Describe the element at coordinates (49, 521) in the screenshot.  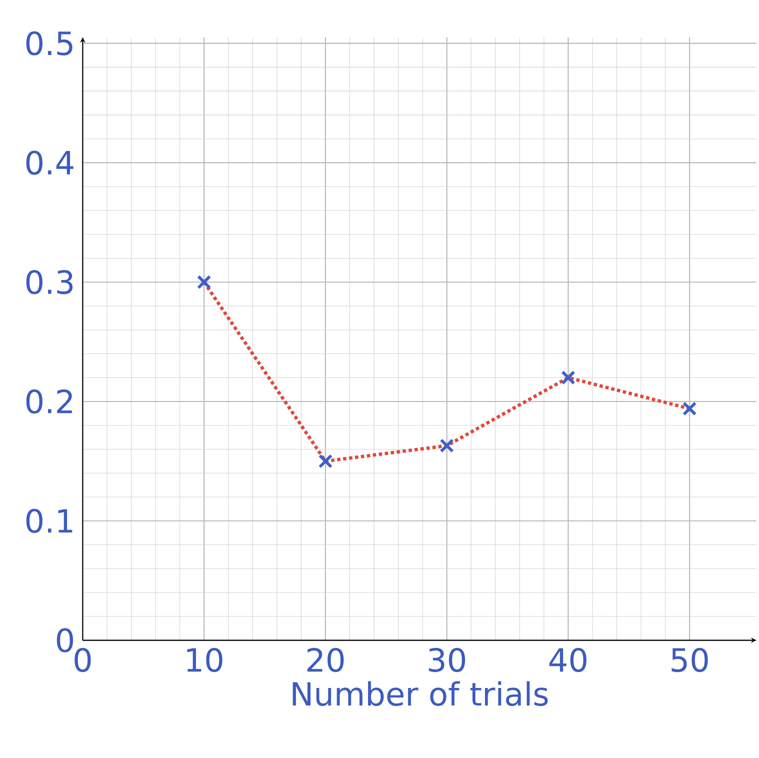
I see `y-tick-label: 0.1` at that location.